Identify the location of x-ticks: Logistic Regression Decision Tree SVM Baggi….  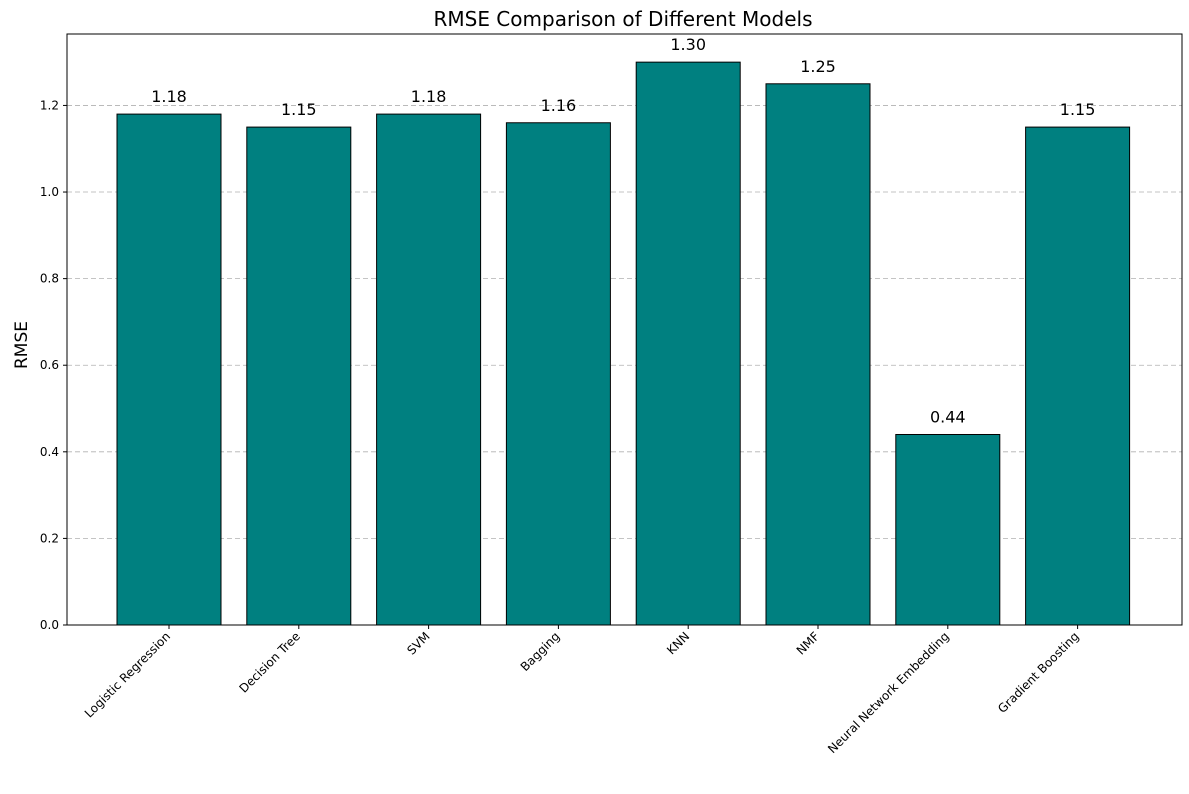
(582, 690).